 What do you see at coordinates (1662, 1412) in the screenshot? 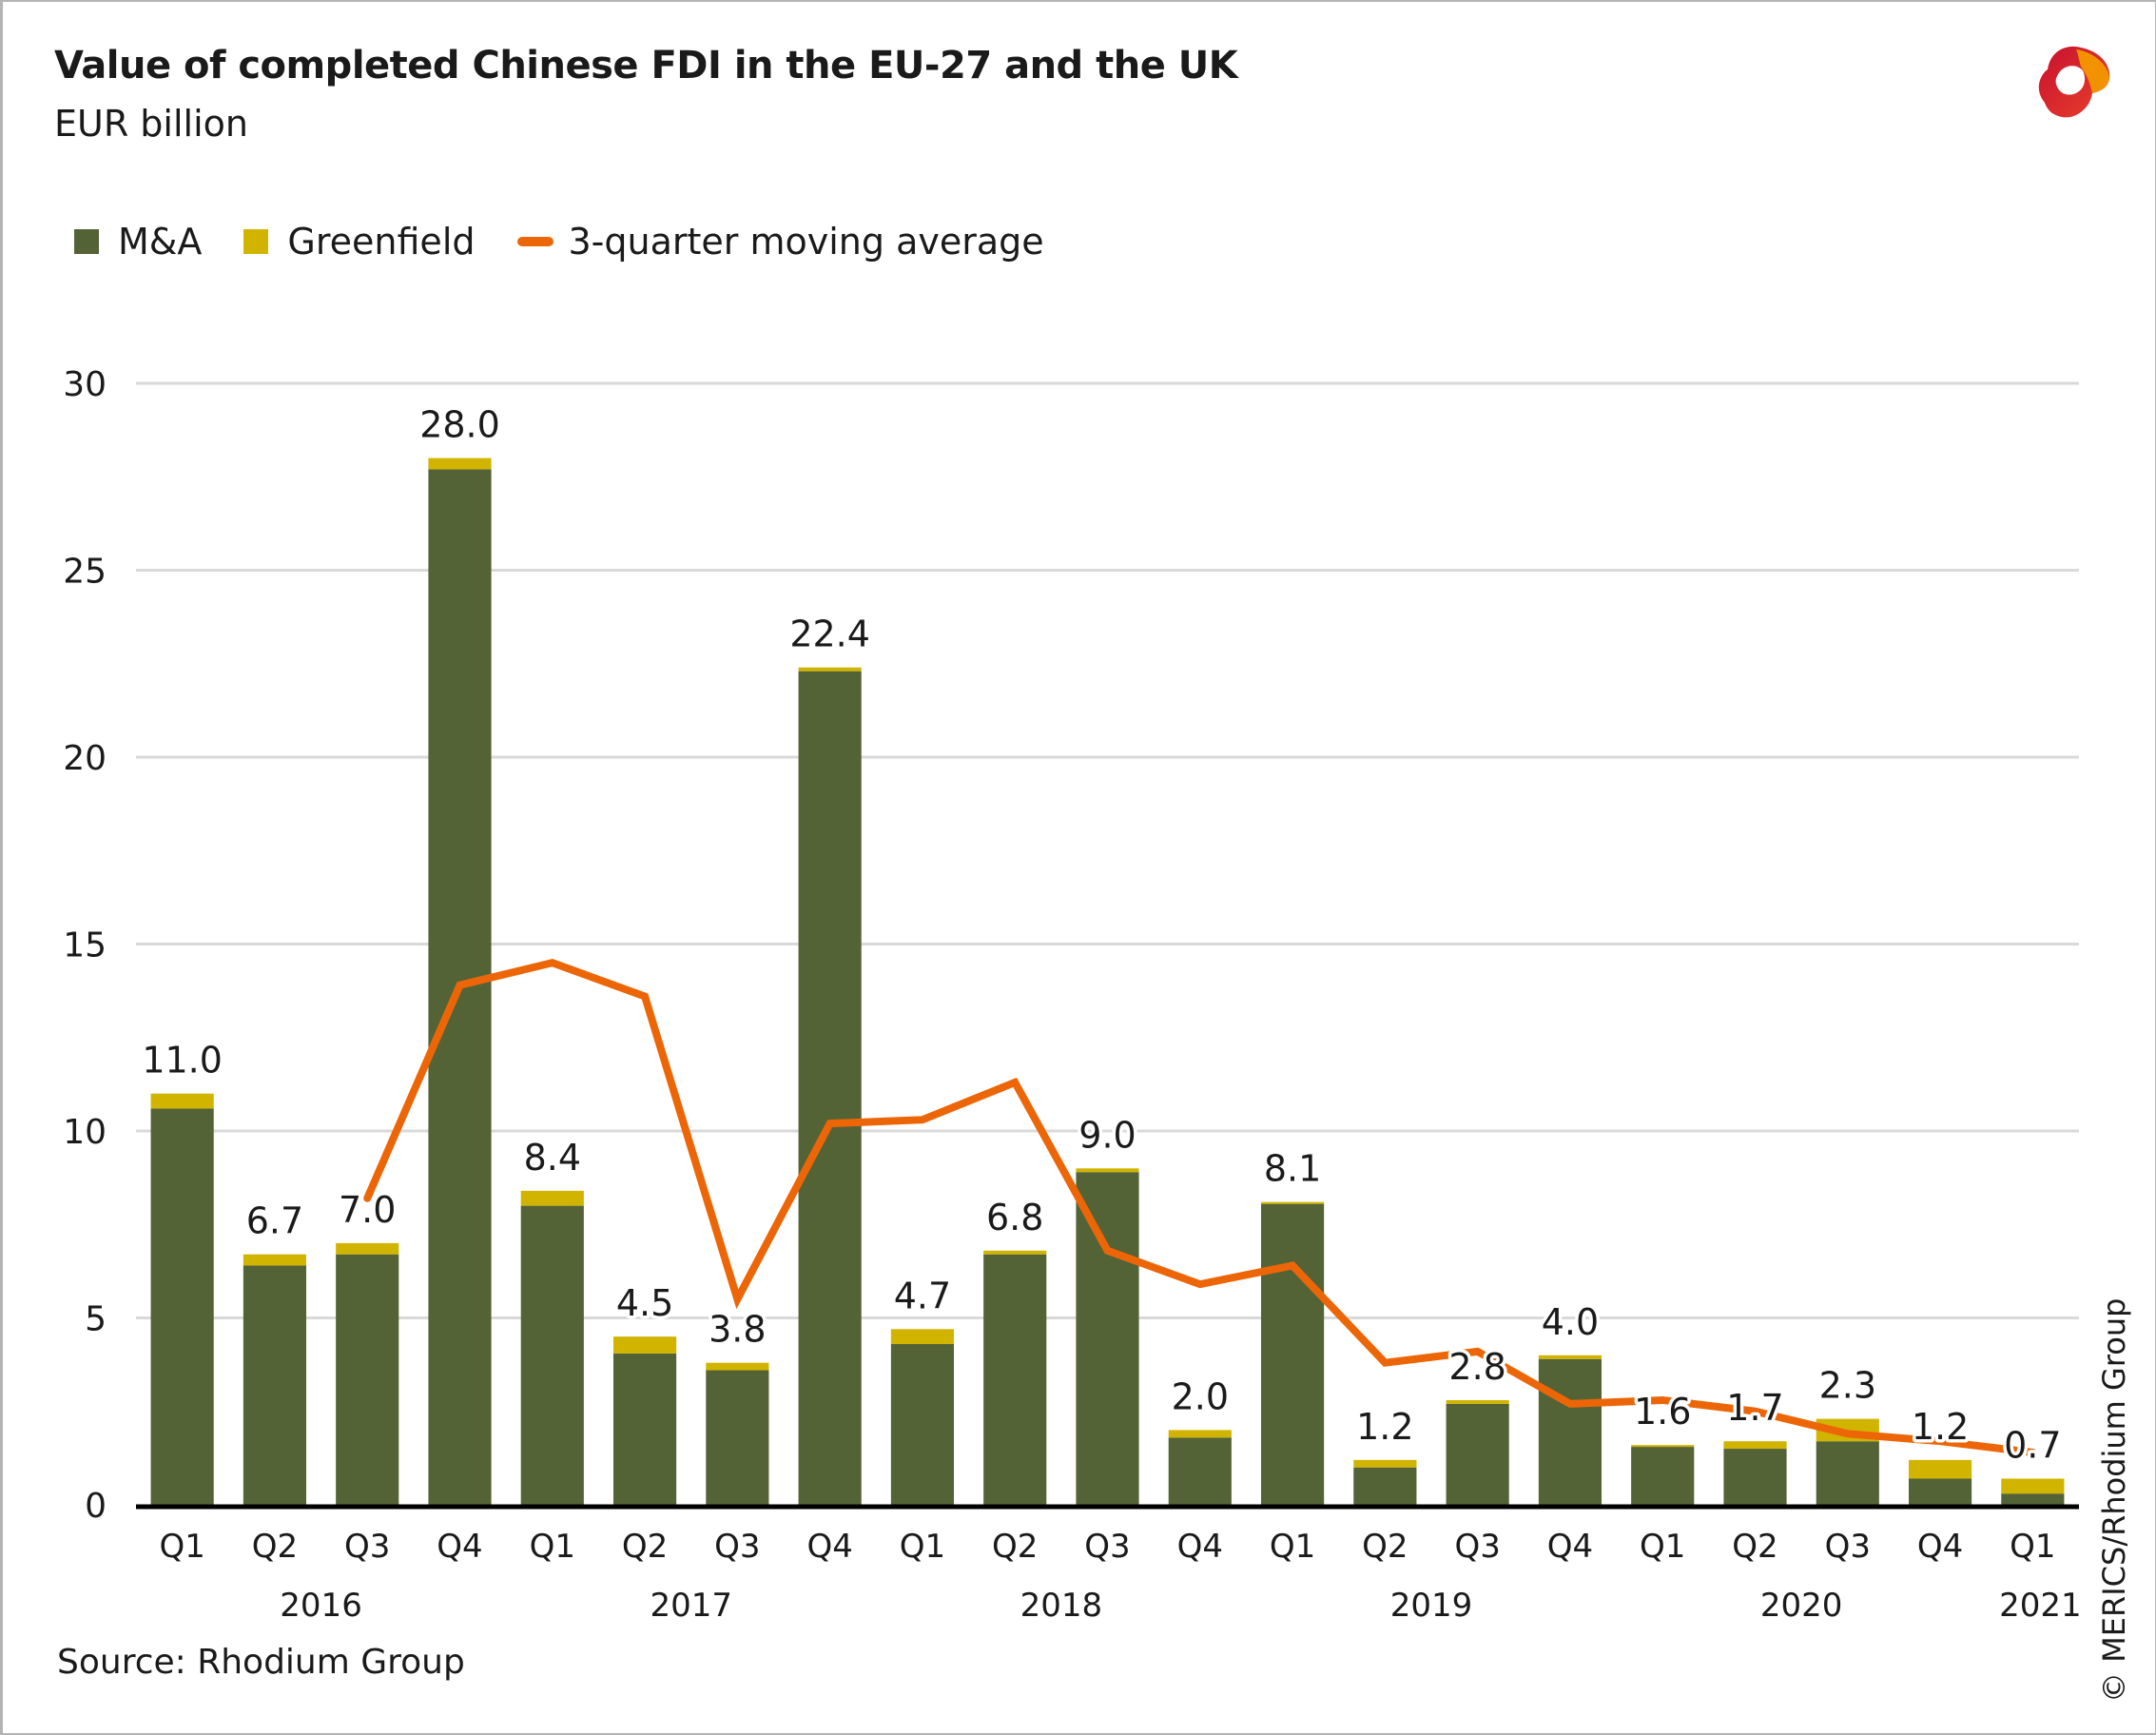
I see `data-label: 1.6` at bounding box center [1662, 1412].